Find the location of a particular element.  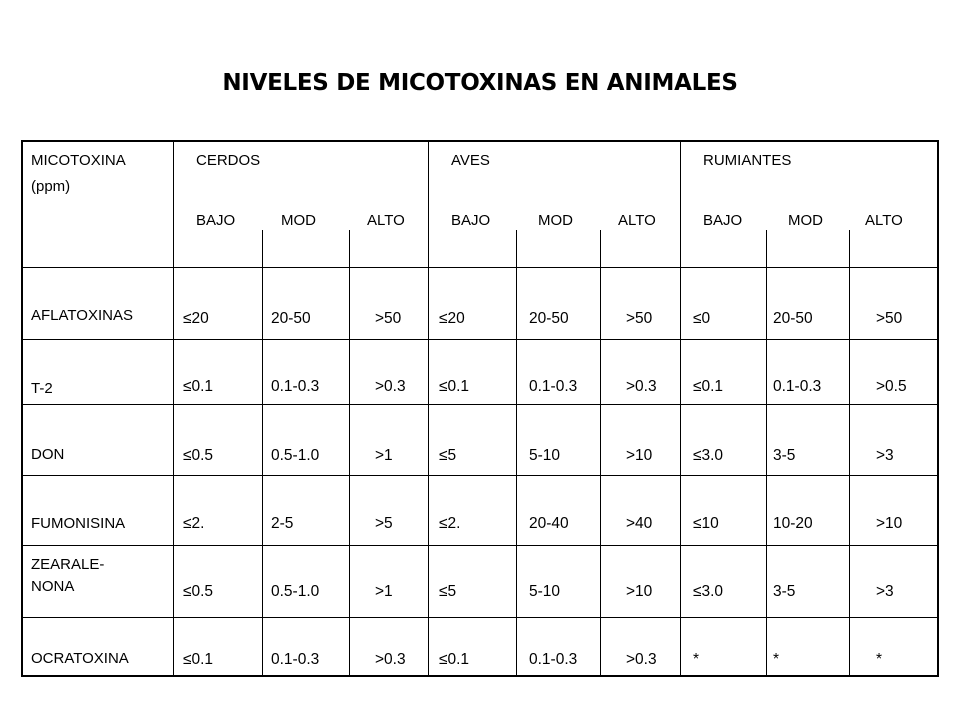

header-rumiantes: RUMIANTES is located at coordinates (747, 160).